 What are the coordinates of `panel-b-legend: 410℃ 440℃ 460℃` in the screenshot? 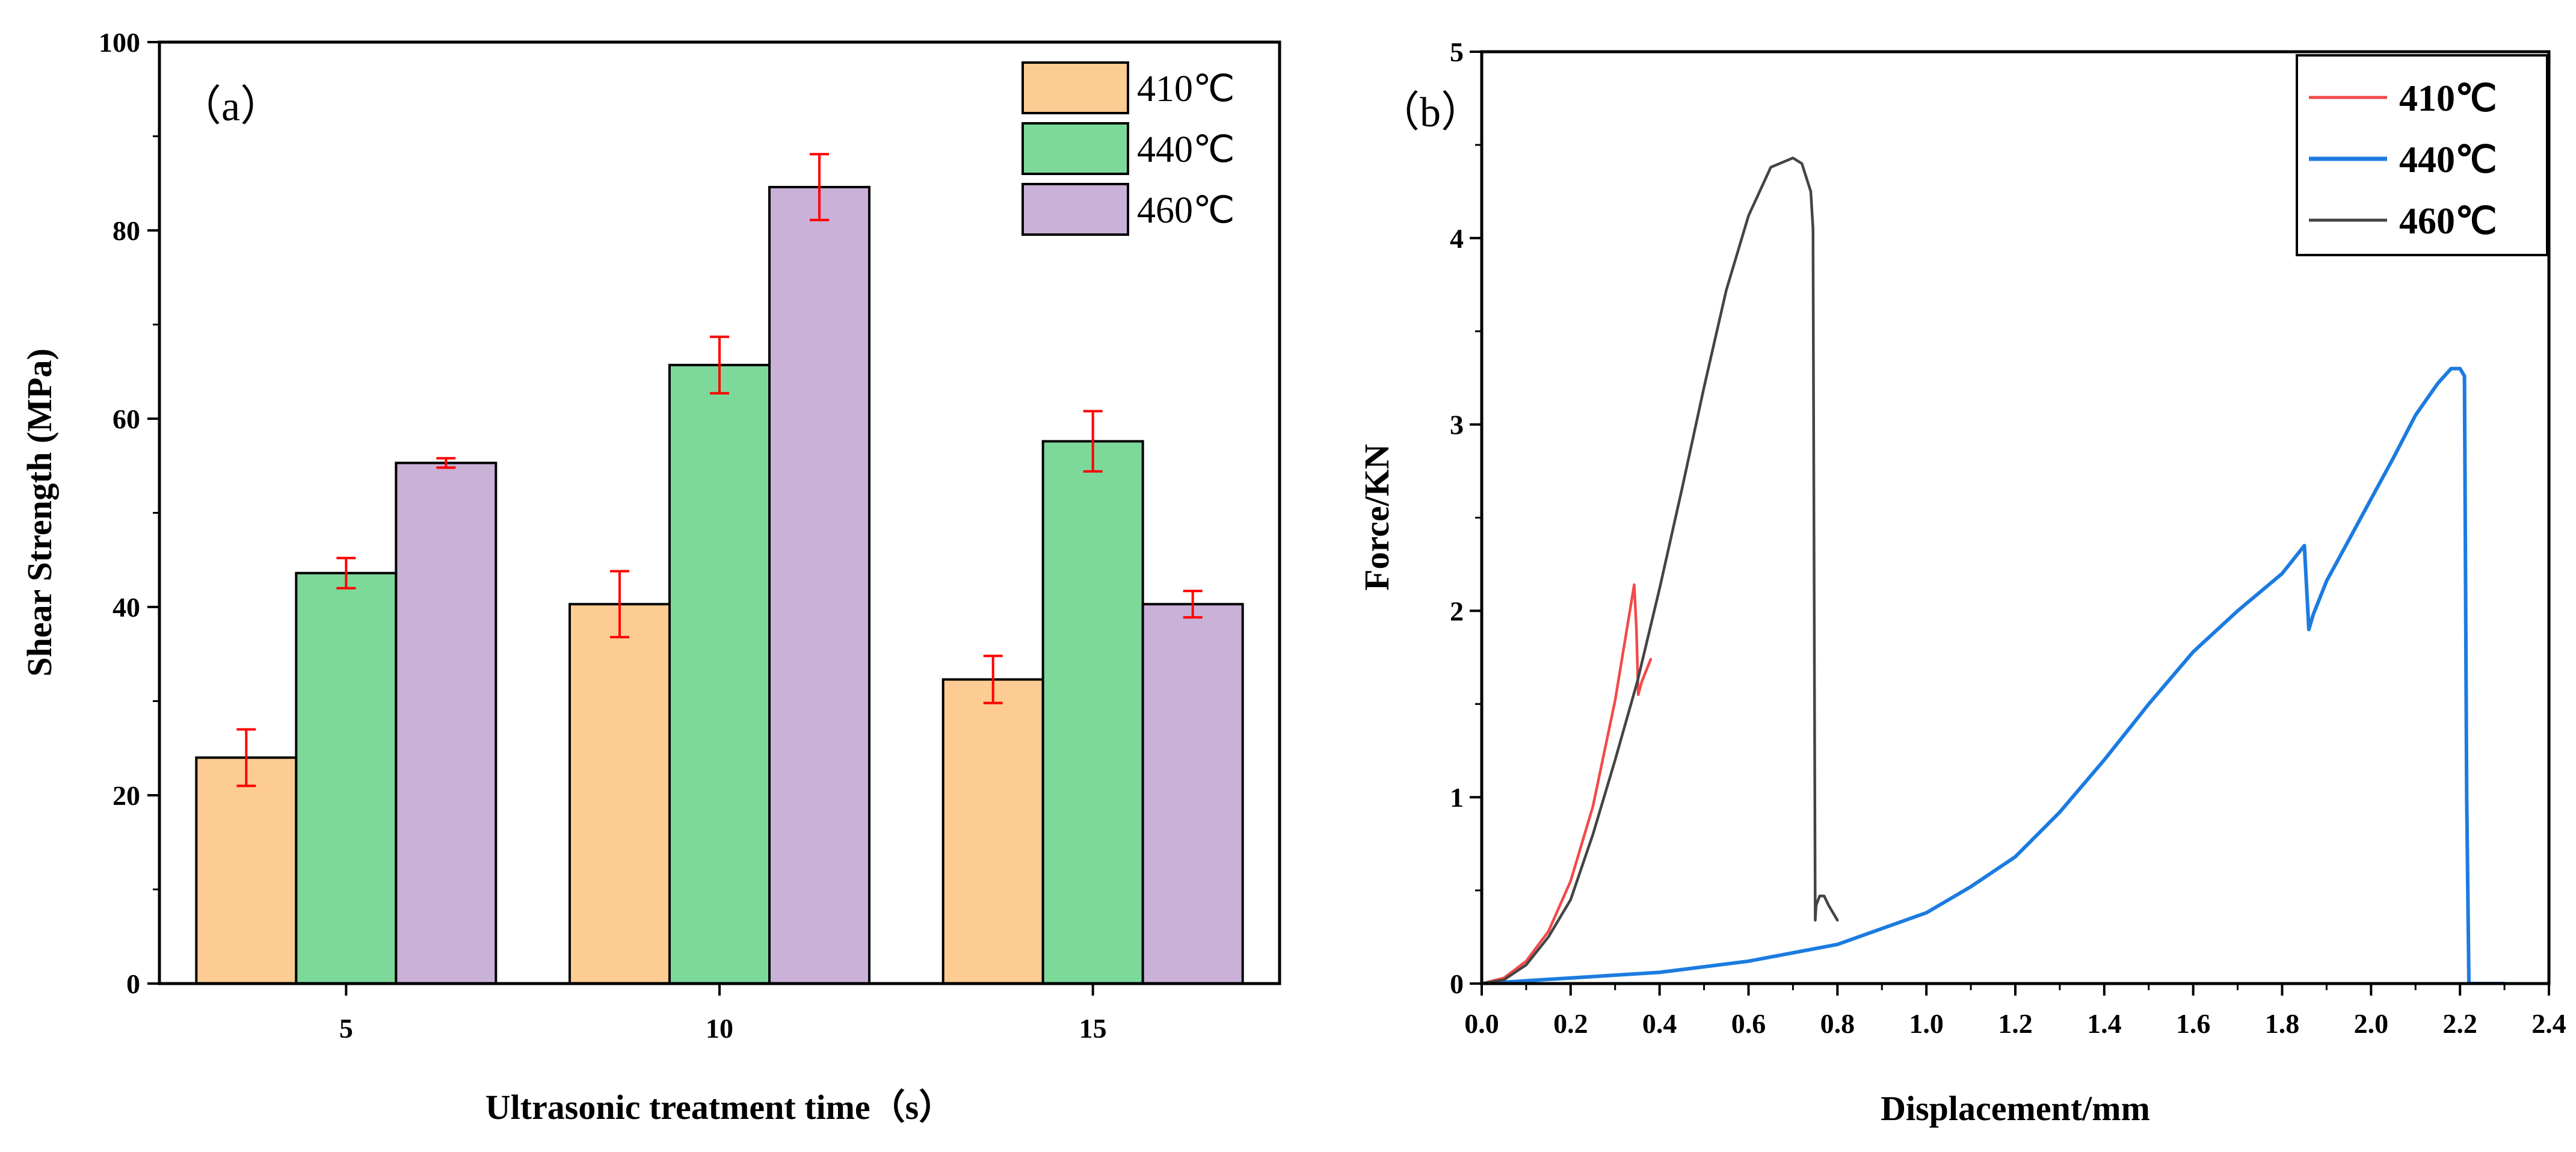 It's located at (2422, 155).